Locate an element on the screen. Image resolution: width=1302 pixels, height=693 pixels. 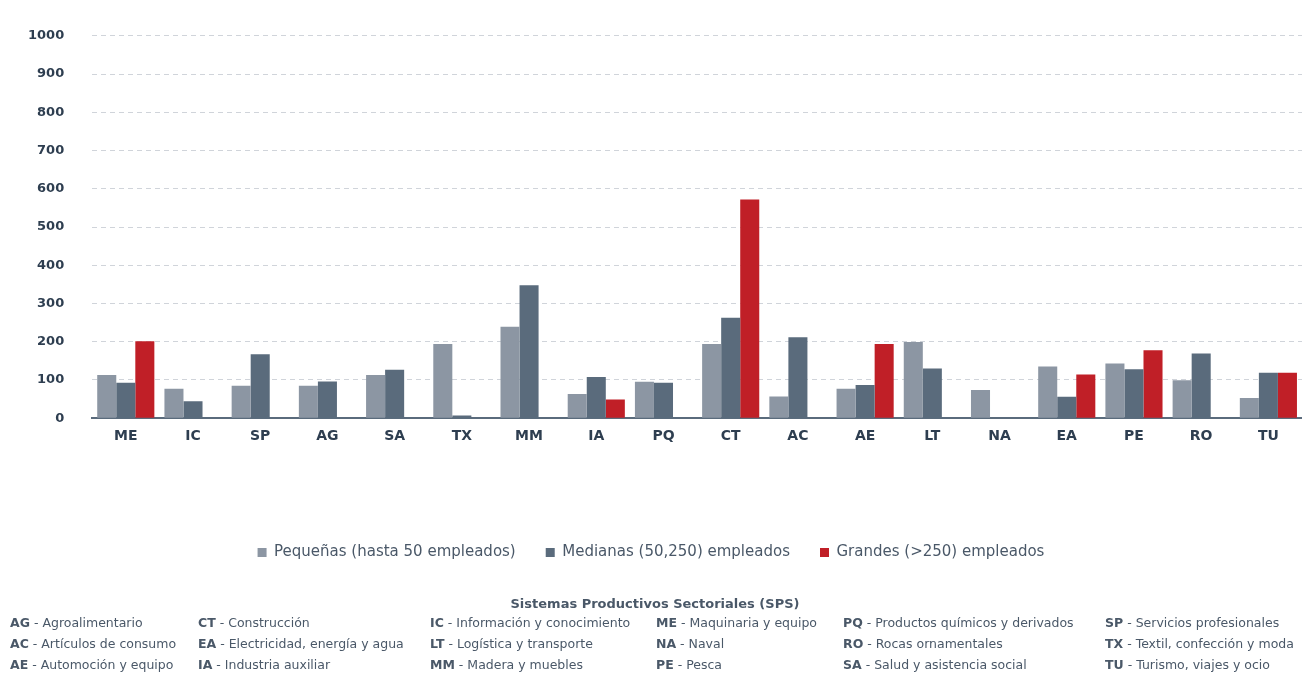
x-tick-label: PE is located at coordinates (1134, 435).